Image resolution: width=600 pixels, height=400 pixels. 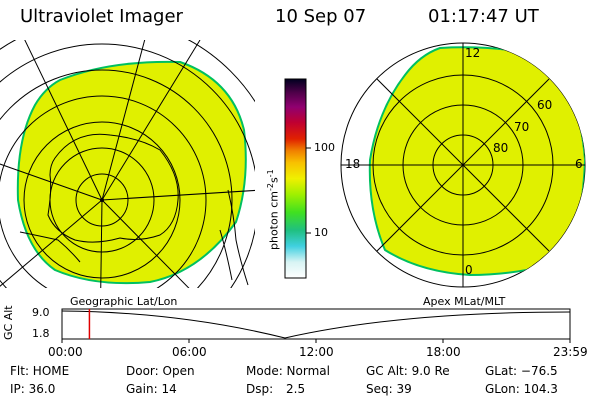 I want to click on date-label: 10 Sep 07, so click(x=321, y=16).